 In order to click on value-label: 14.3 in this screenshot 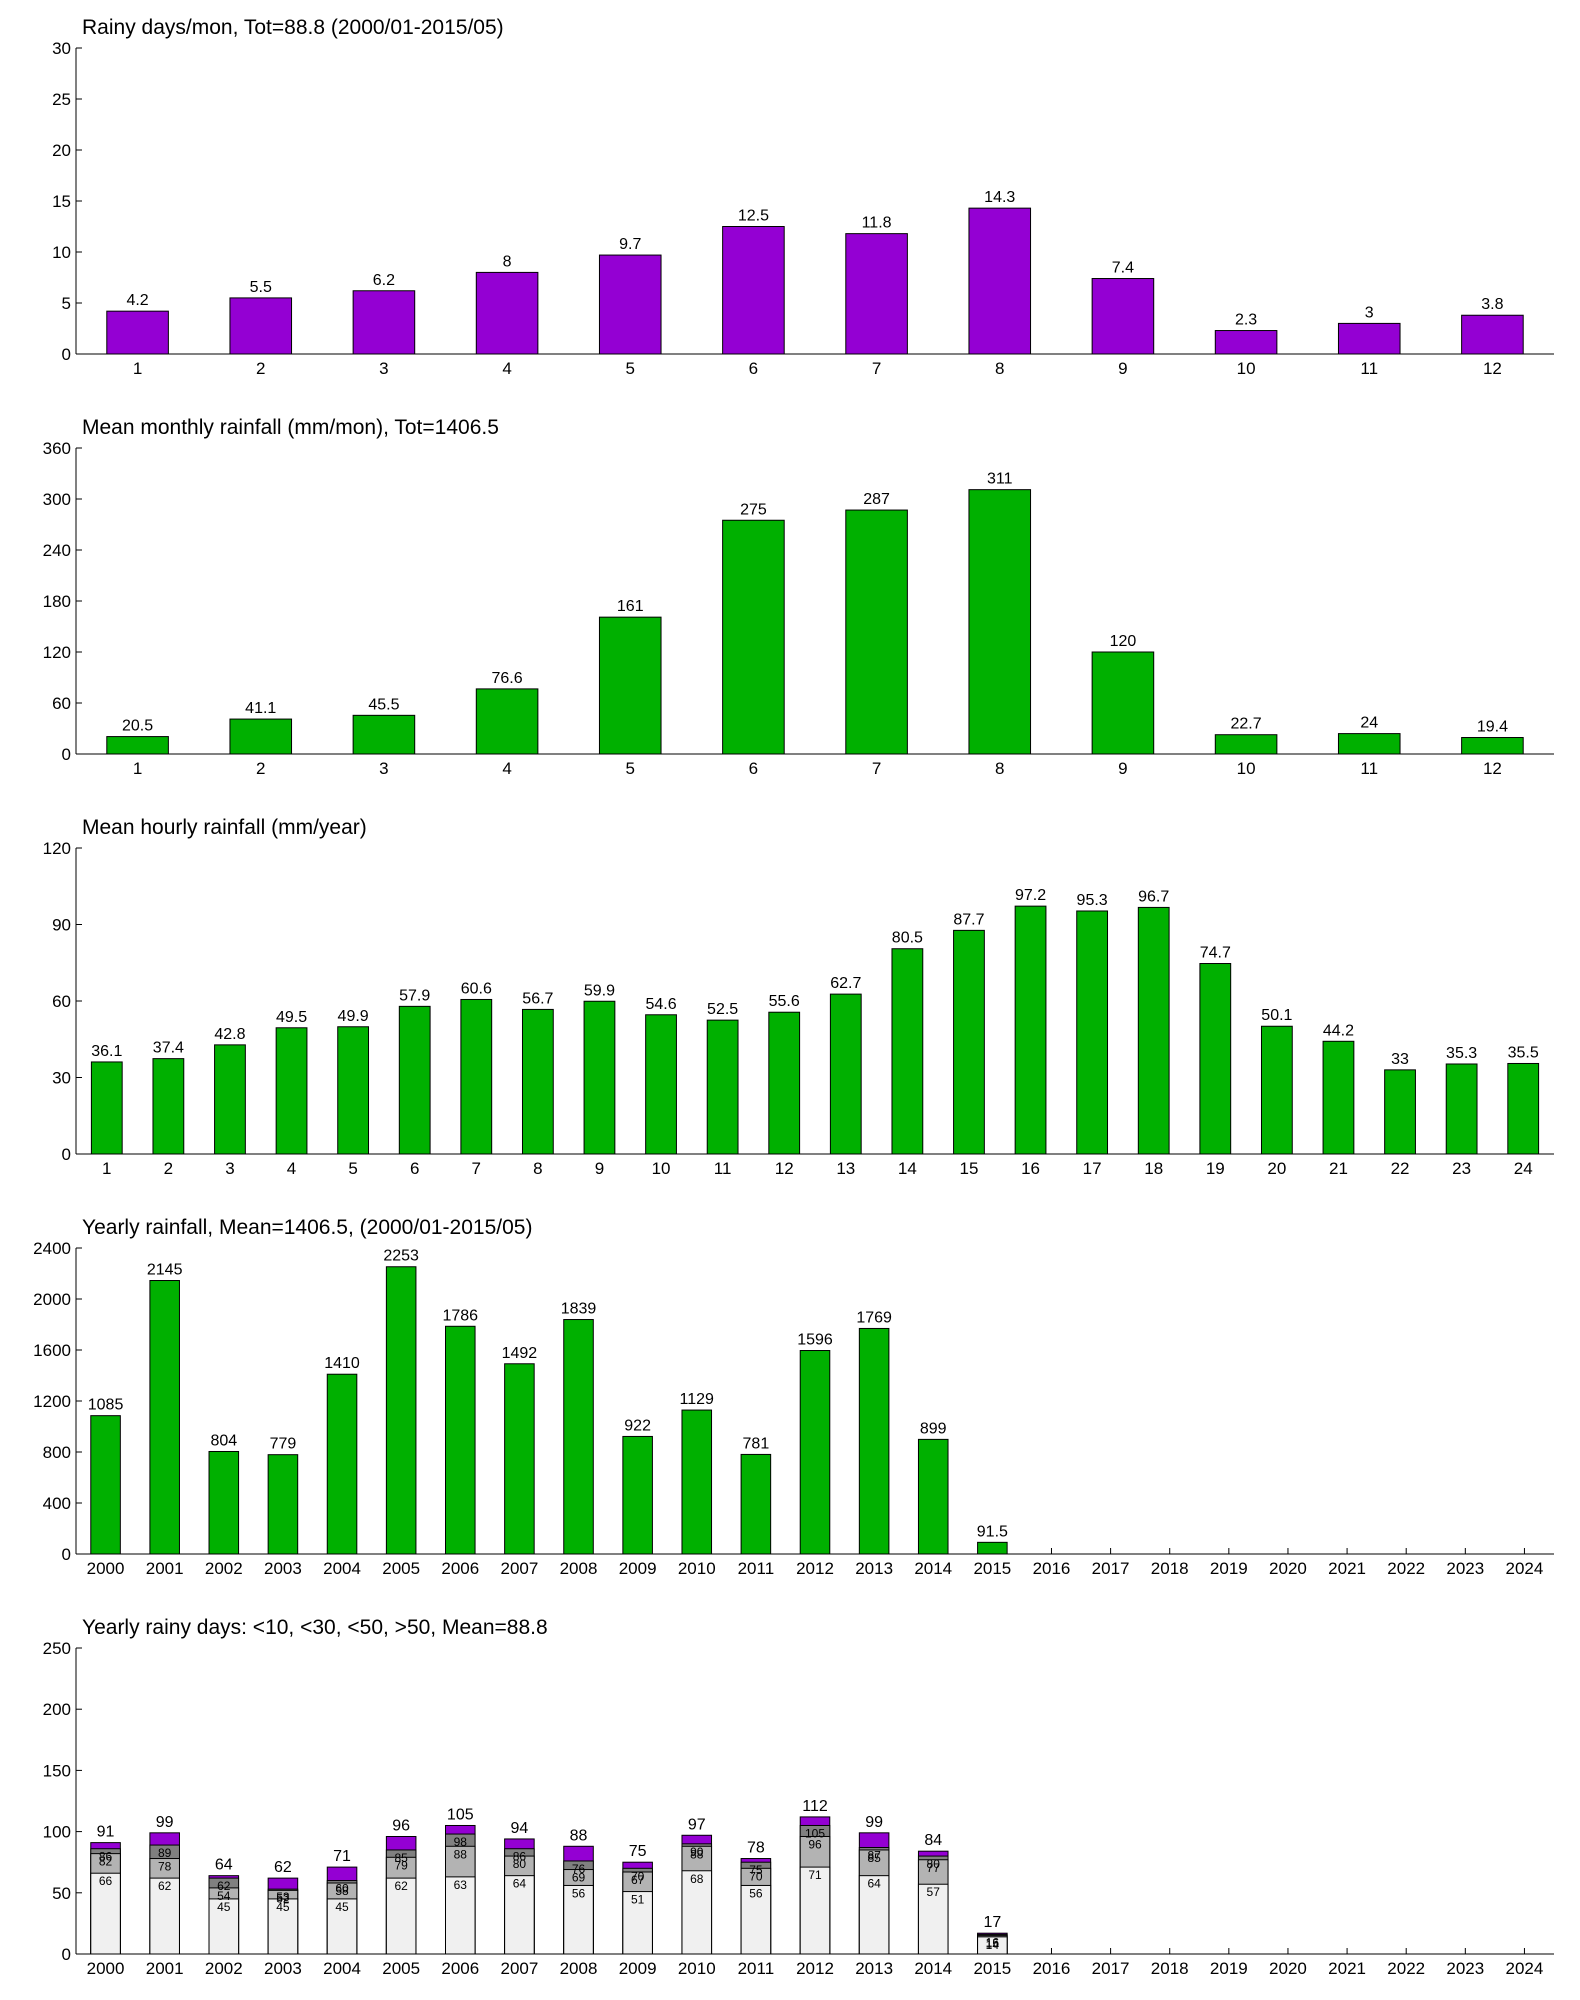, I will do `click(999, 197)`.